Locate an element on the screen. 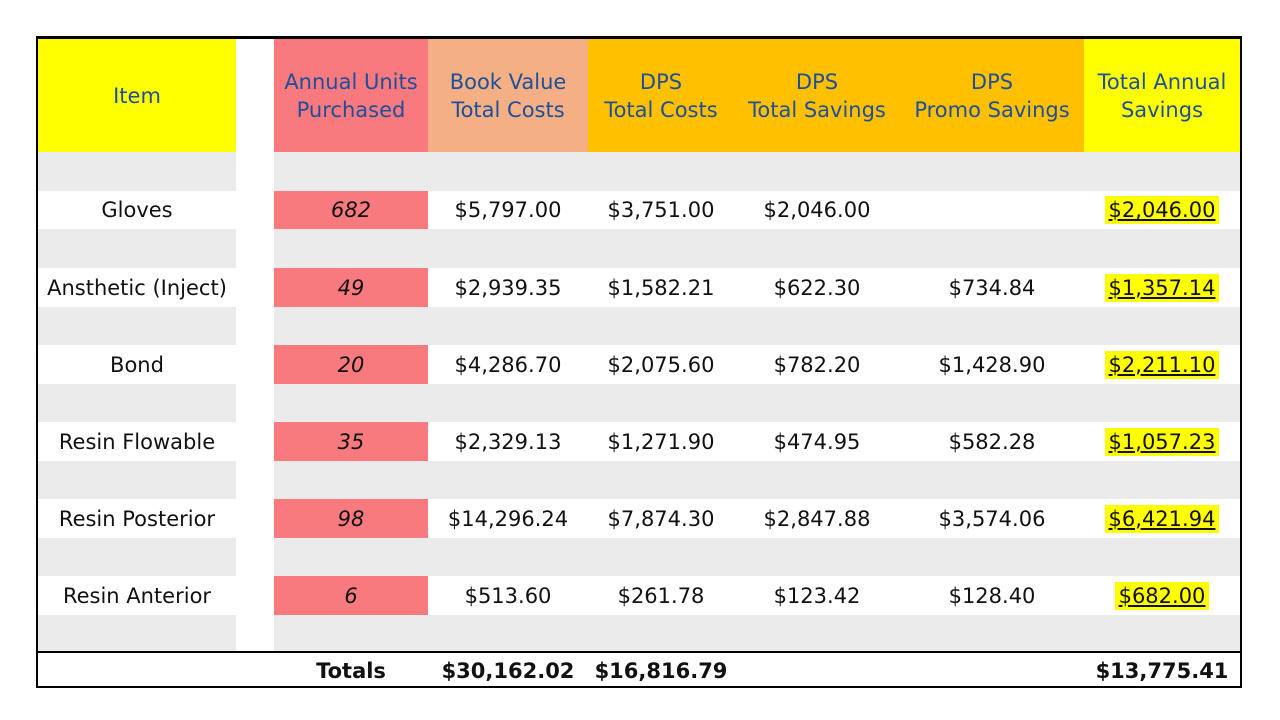 This screenshot has height=720, width=1280. row-dps-cost: $261.78 is located at coordinates (661, 595).